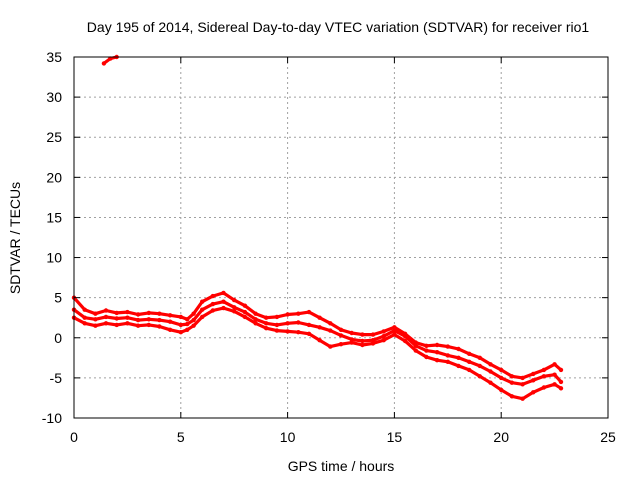 The height and width of the screenshot is (480, 640). What do you see at coordinates (288, 437) in the screenshot?
I see `x-tick-label: 10` at bounding box center [288, 437].